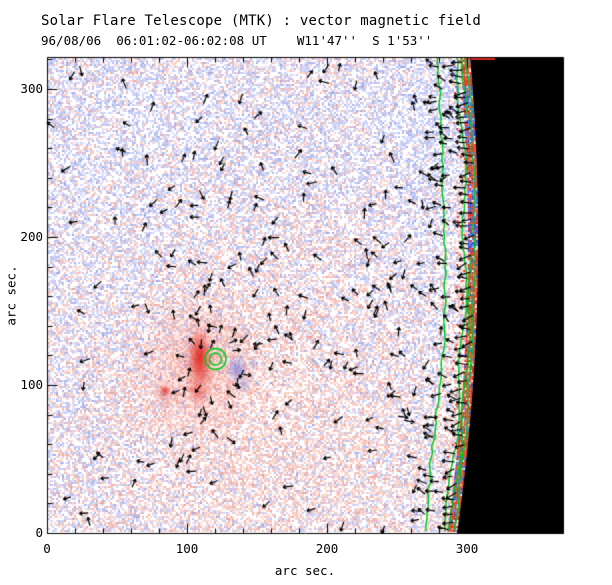 The height and width of the screenshot is (585, 612). What do you see at coordinates (11, 295) in the screenshot?
I see `y-axis-title: arc sec.` at bounding box center [11, 295].